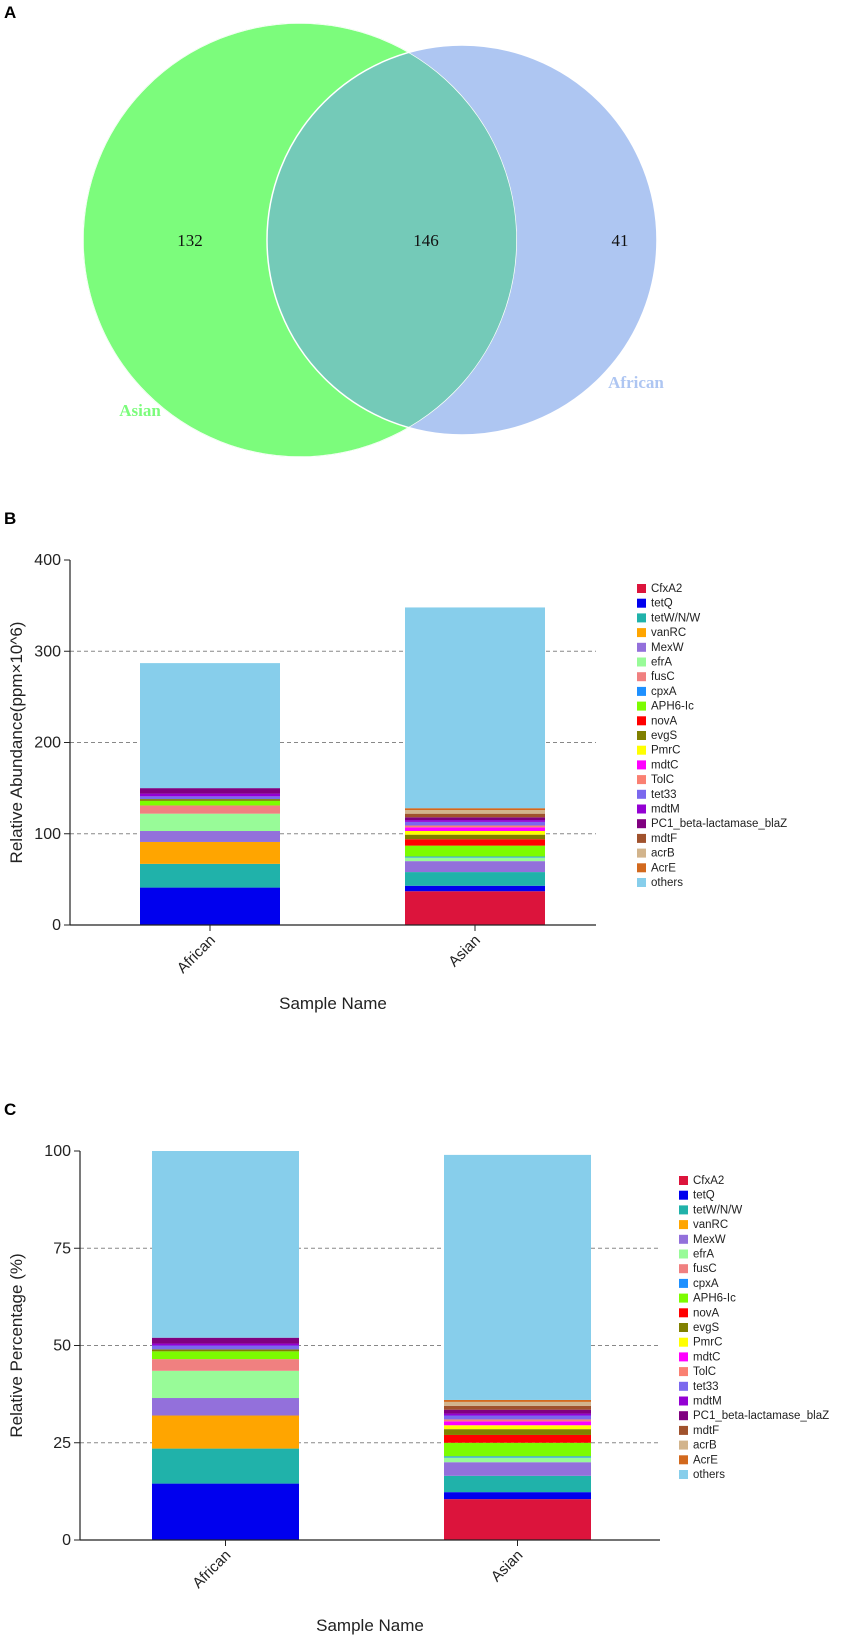 The width and height of the screenshot is (853, 1637). What do you see at coordinates (190, 240) in the screenshot?
I see `venn-count-asian-only: 132` at bounding box center [190, 240].